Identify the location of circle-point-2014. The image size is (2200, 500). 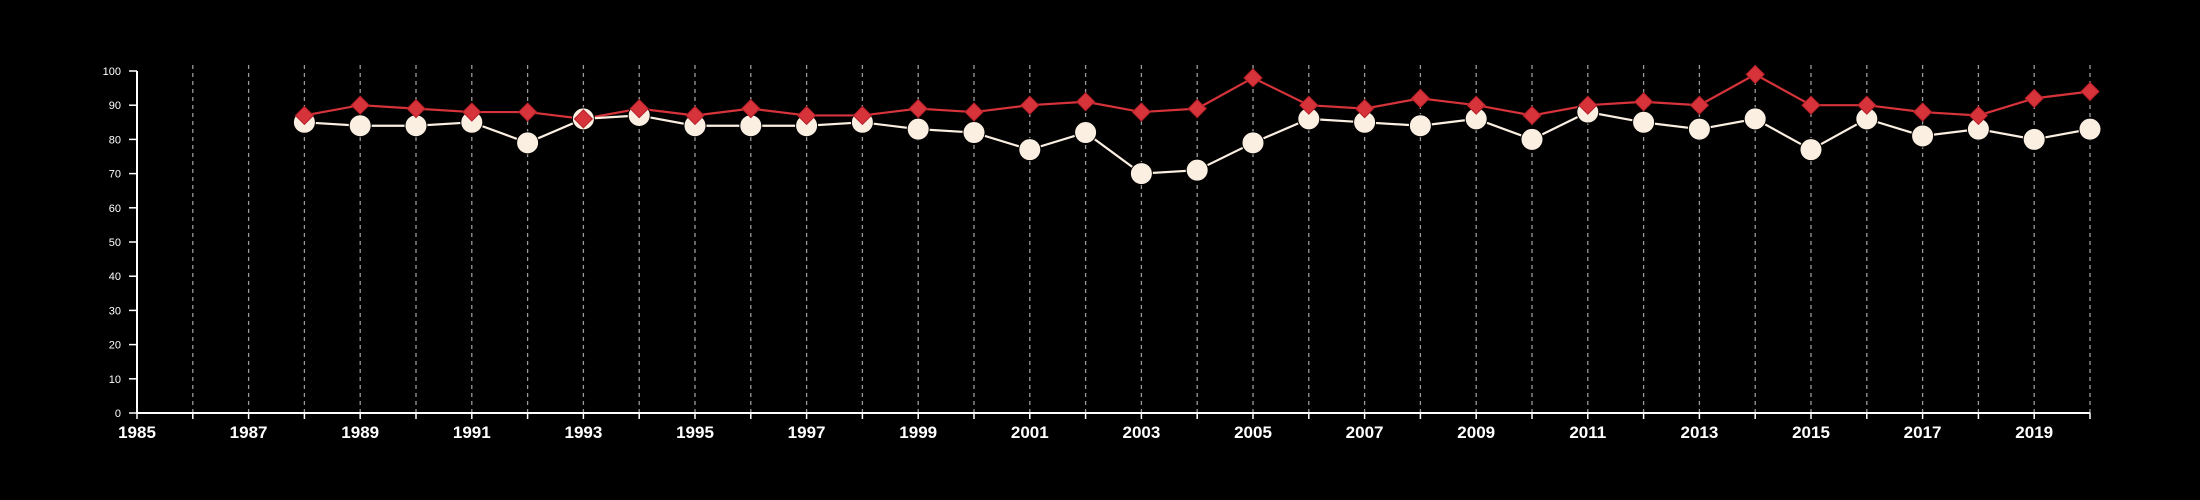
(1755, 119).